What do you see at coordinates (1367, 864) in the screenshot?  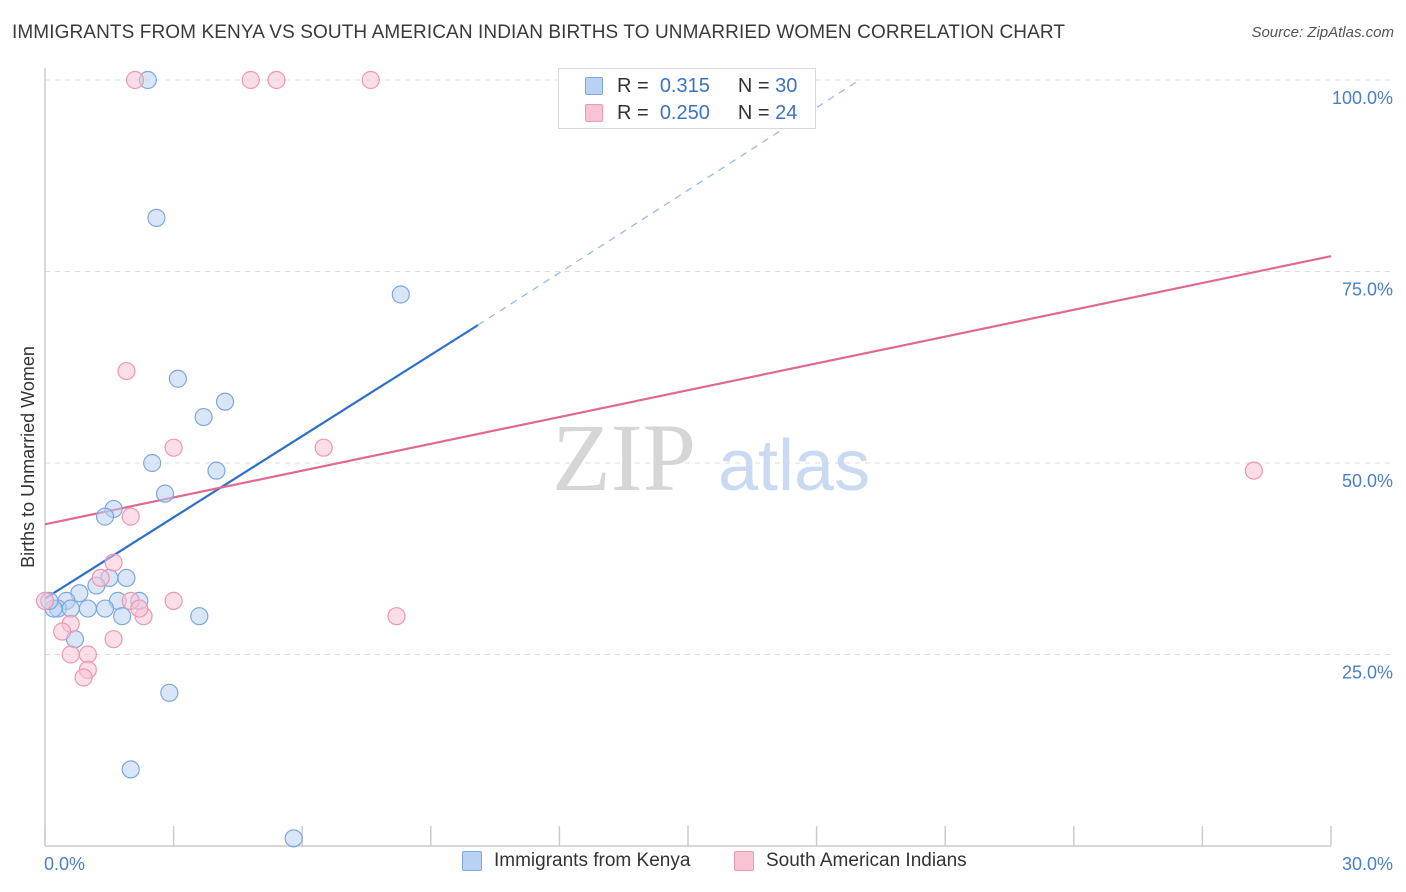 I see `x-tick-label: 30.0%` at bounding box center [1367, 864].